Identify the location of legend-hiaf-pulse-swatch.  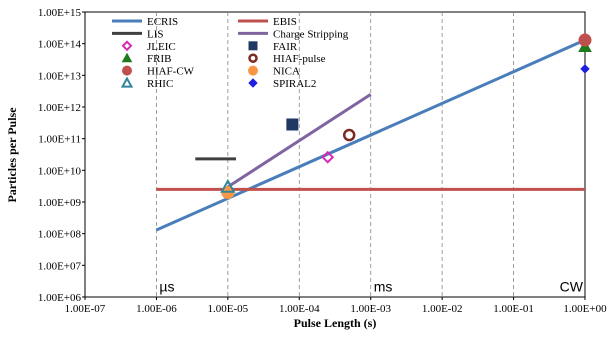
(253, 58).